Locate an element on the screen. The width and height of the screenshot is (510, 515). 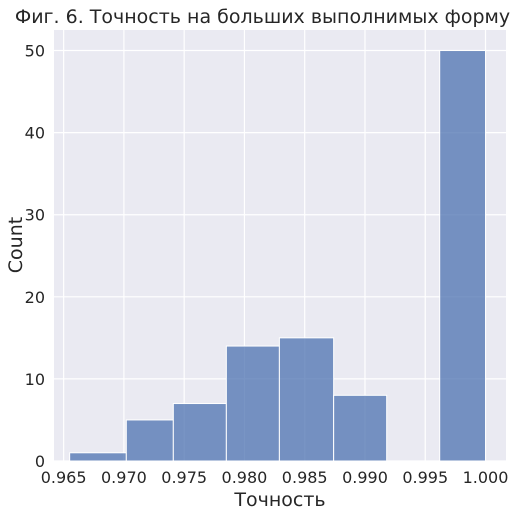
x-tick-labels: 0.965 0.970 0.975 0.980 0.985 0.990 0.995 1.000 is located at coordinates (275, 477).